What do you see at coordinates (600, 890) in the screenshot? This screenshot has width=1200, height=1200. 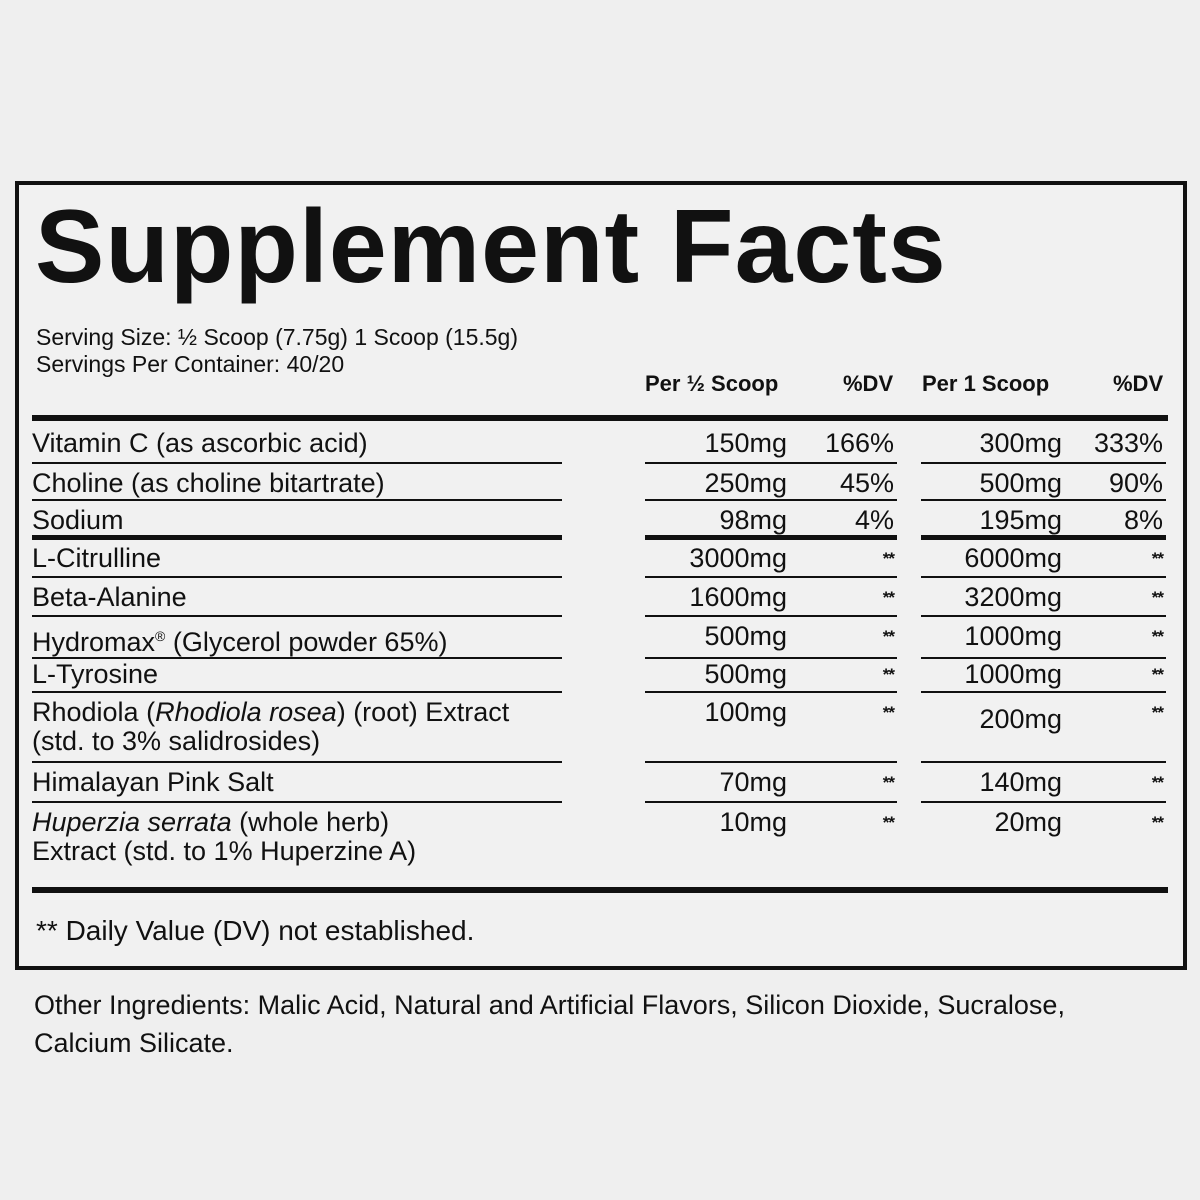 I see `bottom-divider` at bounding box center [600, 890].